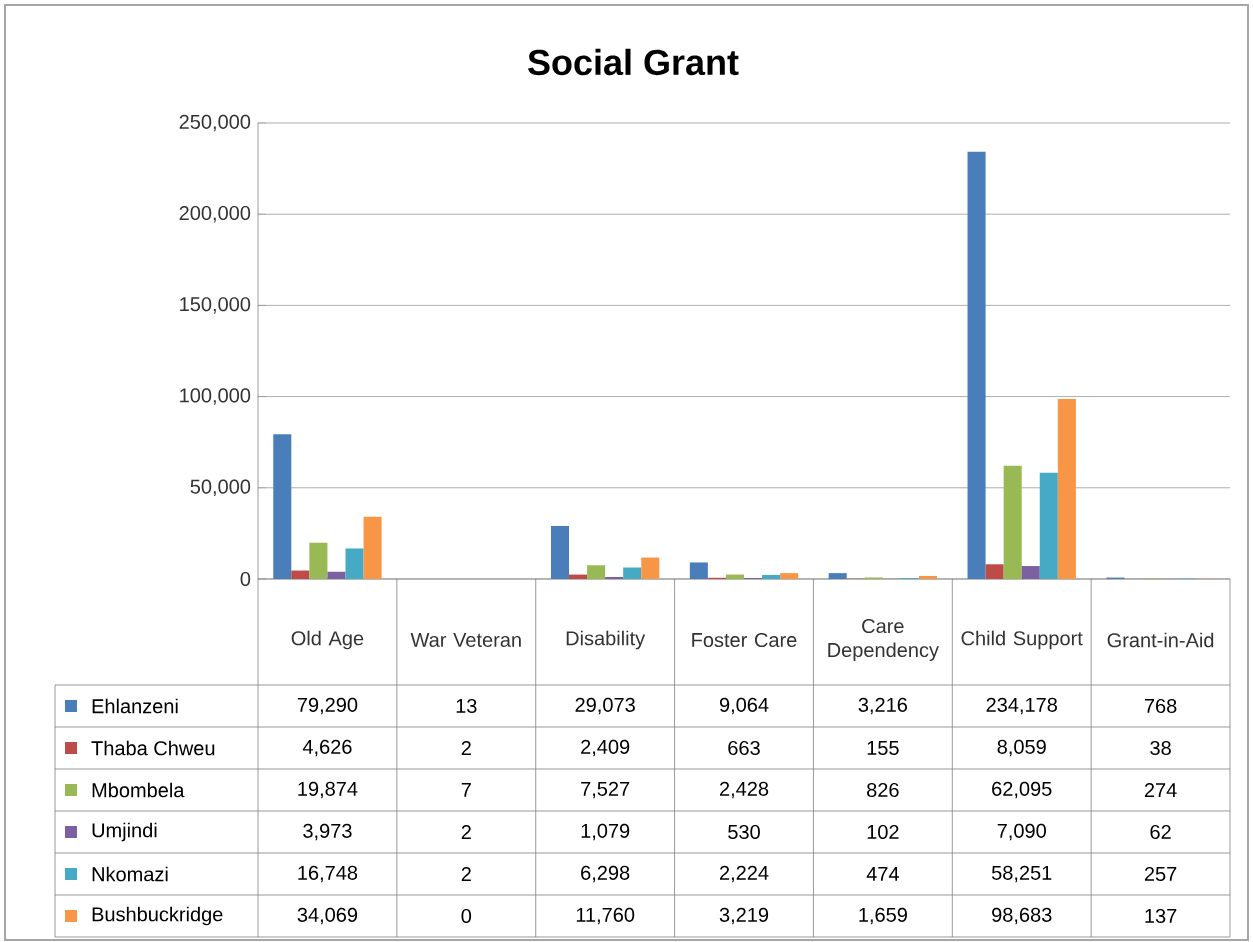 The height and width of the screenshot is (942, 1253). Describe the element at coordinates (1161, 916) in the screenshot. I see `data-label: 137` at that location.